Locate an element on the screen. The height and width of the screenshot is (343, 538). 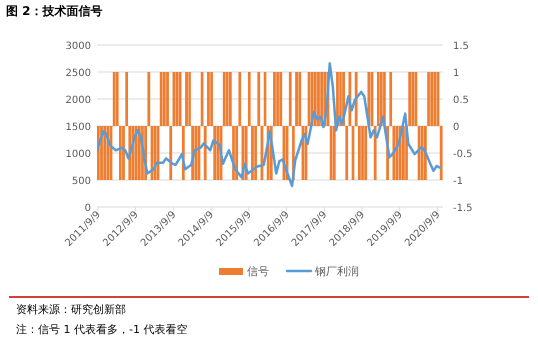
y-tick-label: 2000 is located at coordinates (78, 100).